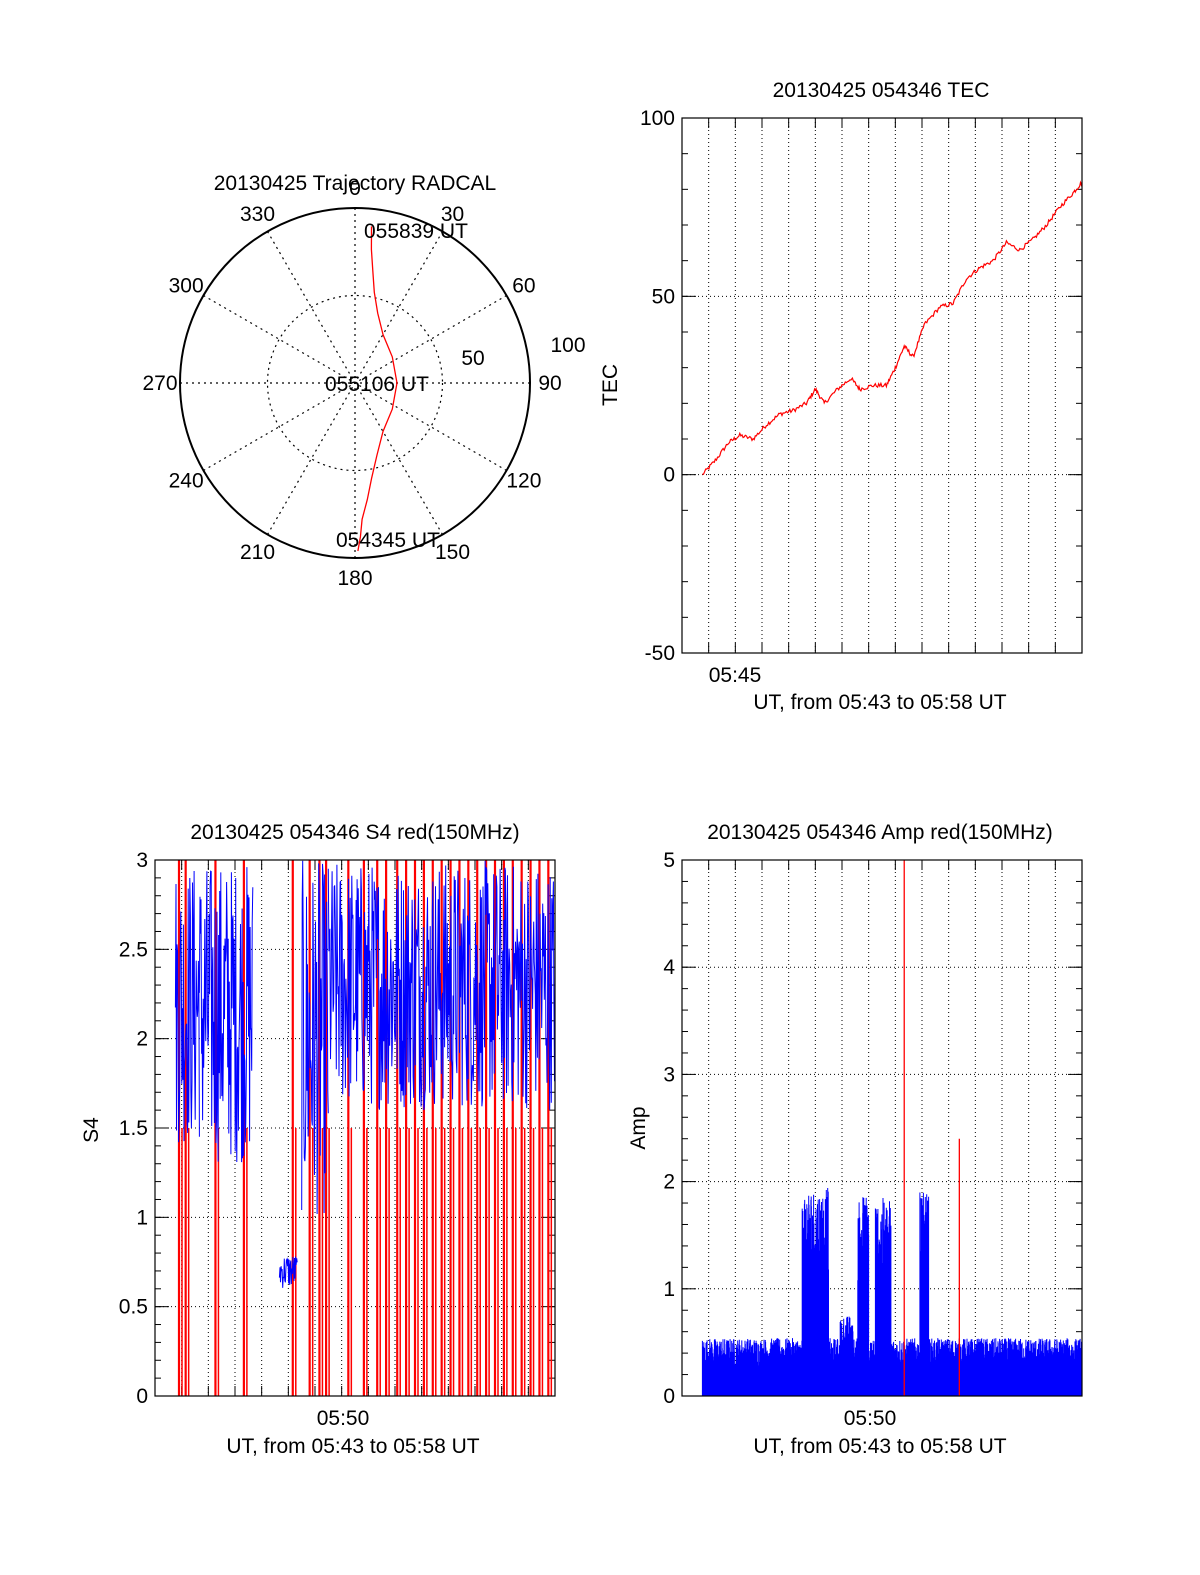 The image size is (1200, 1575). What do you see at coordinates (523, 481) in the screenshot?
I see `polar-azimuth-label-120: 120` at bounding box center [523, 481].